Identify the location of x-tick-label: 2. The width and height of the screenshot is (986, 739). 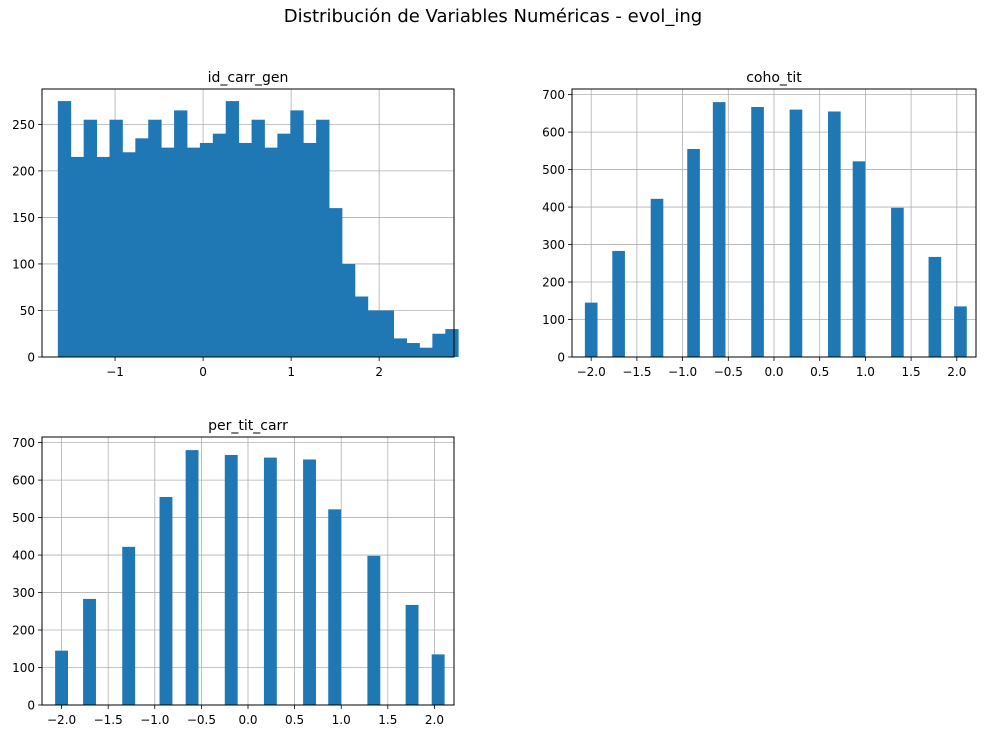
(379, 372).